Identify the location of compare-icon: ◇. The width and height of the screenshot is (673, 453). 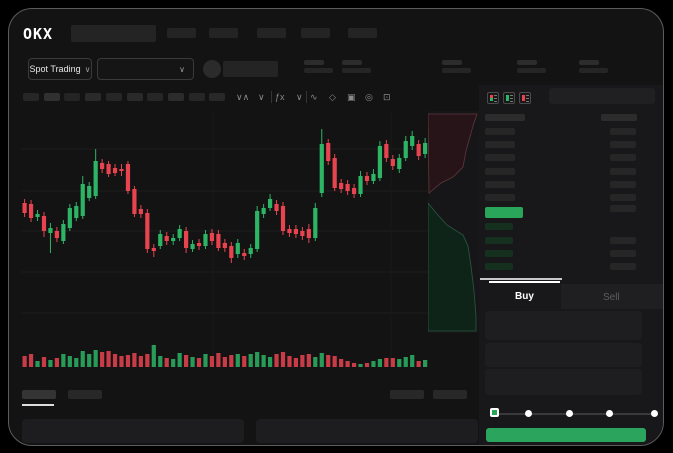
(332, 97).